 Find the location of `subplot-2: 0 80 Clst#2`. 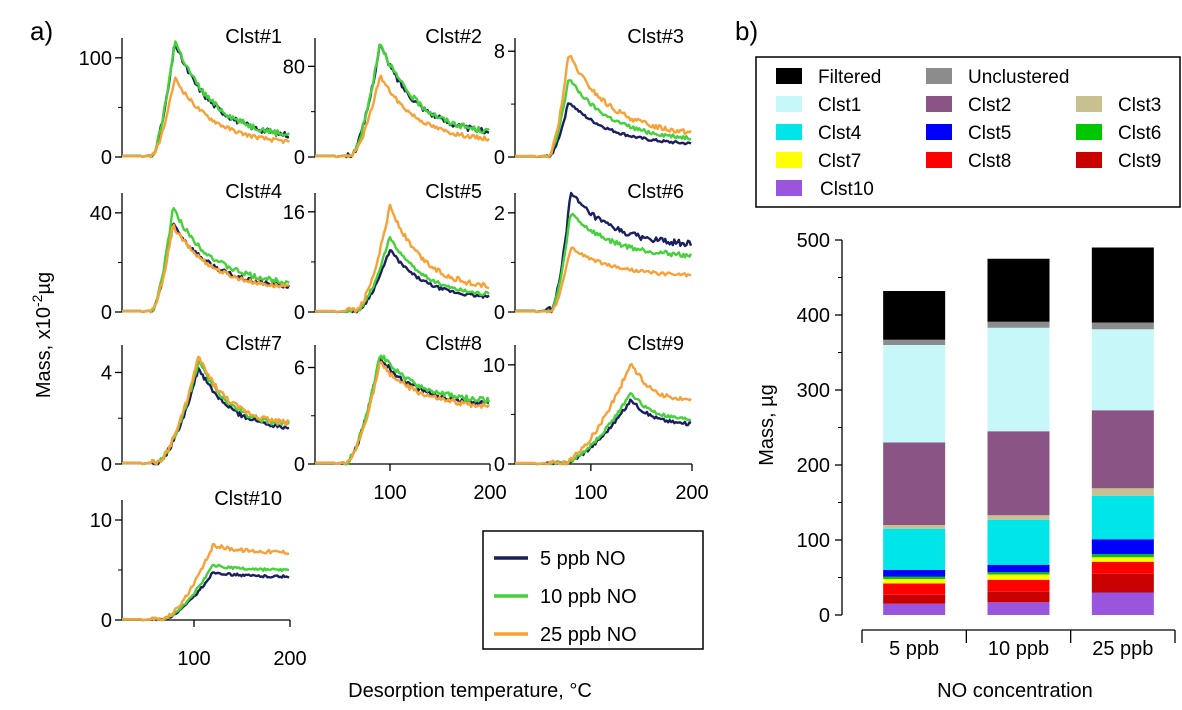

subplot-2: 0 80 Clst#2 is located at coordinates (386, 97).